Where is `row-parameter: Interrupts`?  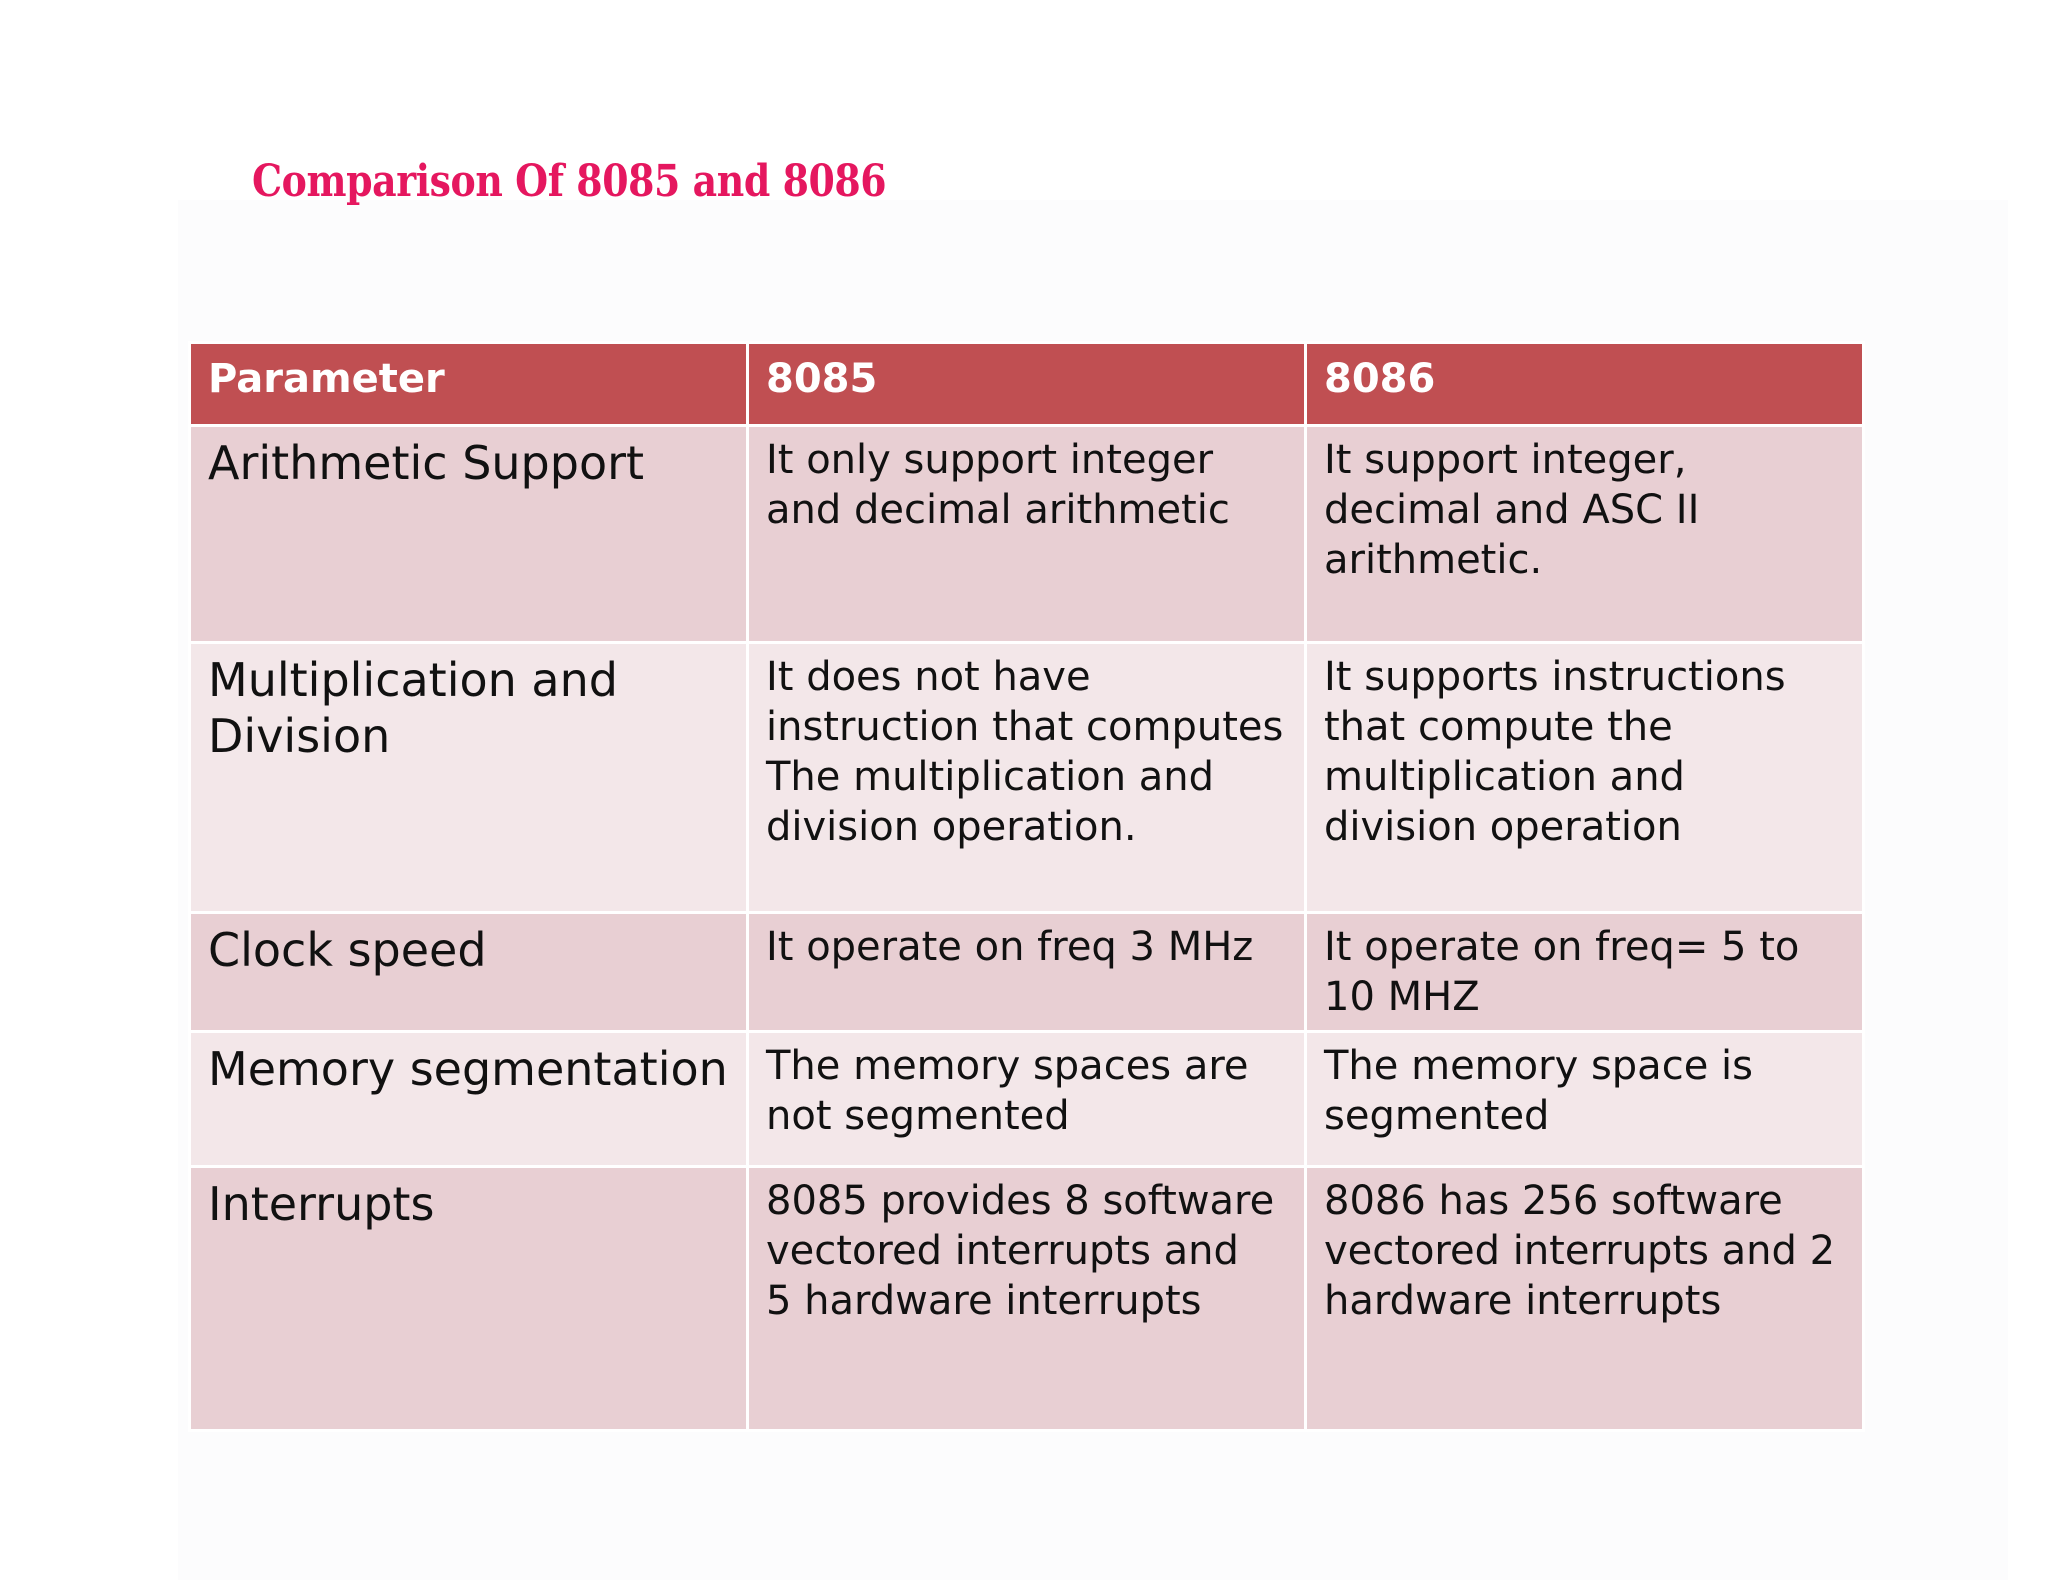
row-parameter: Interrupts is located at coordinates (468, 1298).